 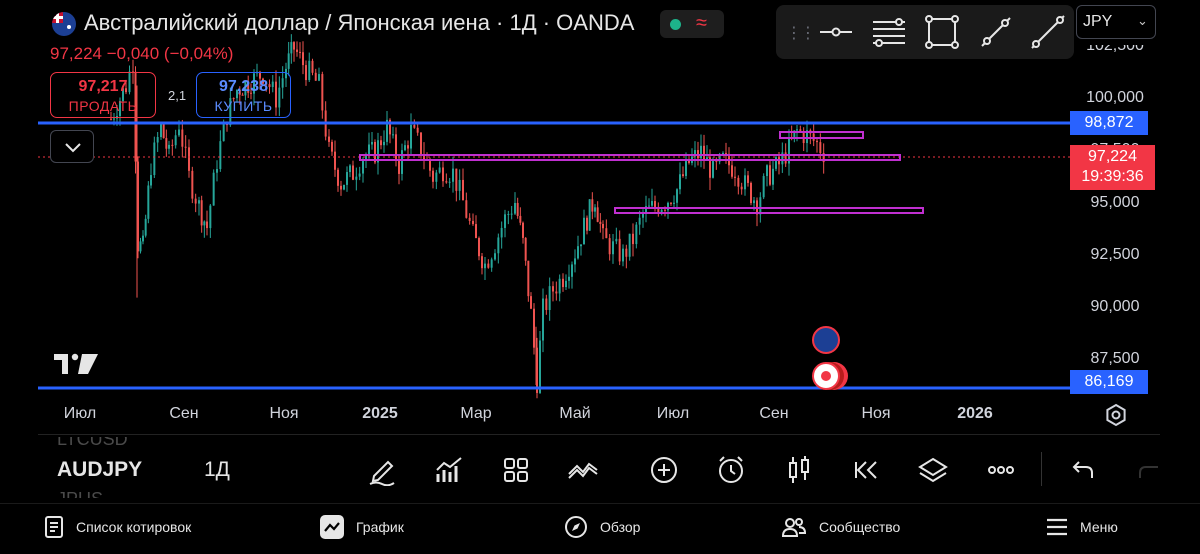 I want to click on support-zone, so click(x=769, y=210).